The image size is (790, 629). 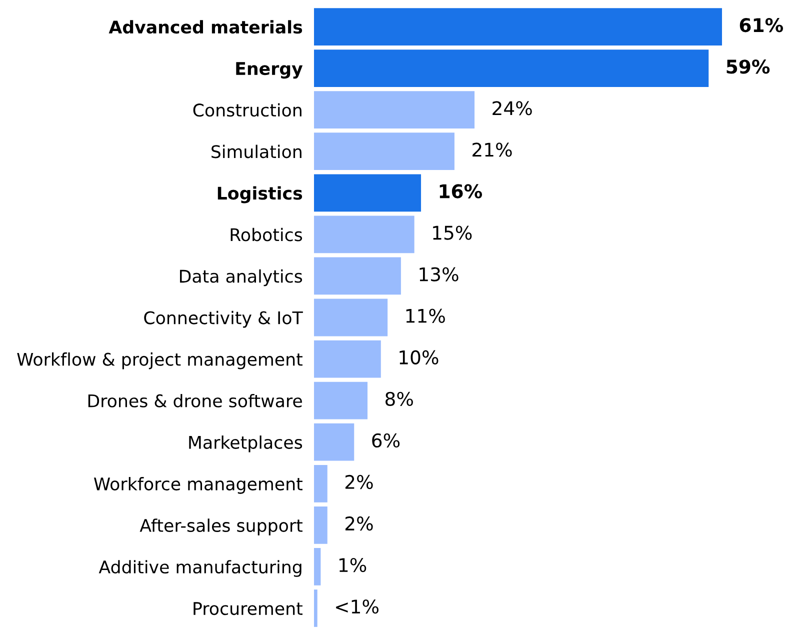 What do you see at coordinates (399, 399) in the screenshot?
I see `data-label: 8%` at bounding box center [399, 399].